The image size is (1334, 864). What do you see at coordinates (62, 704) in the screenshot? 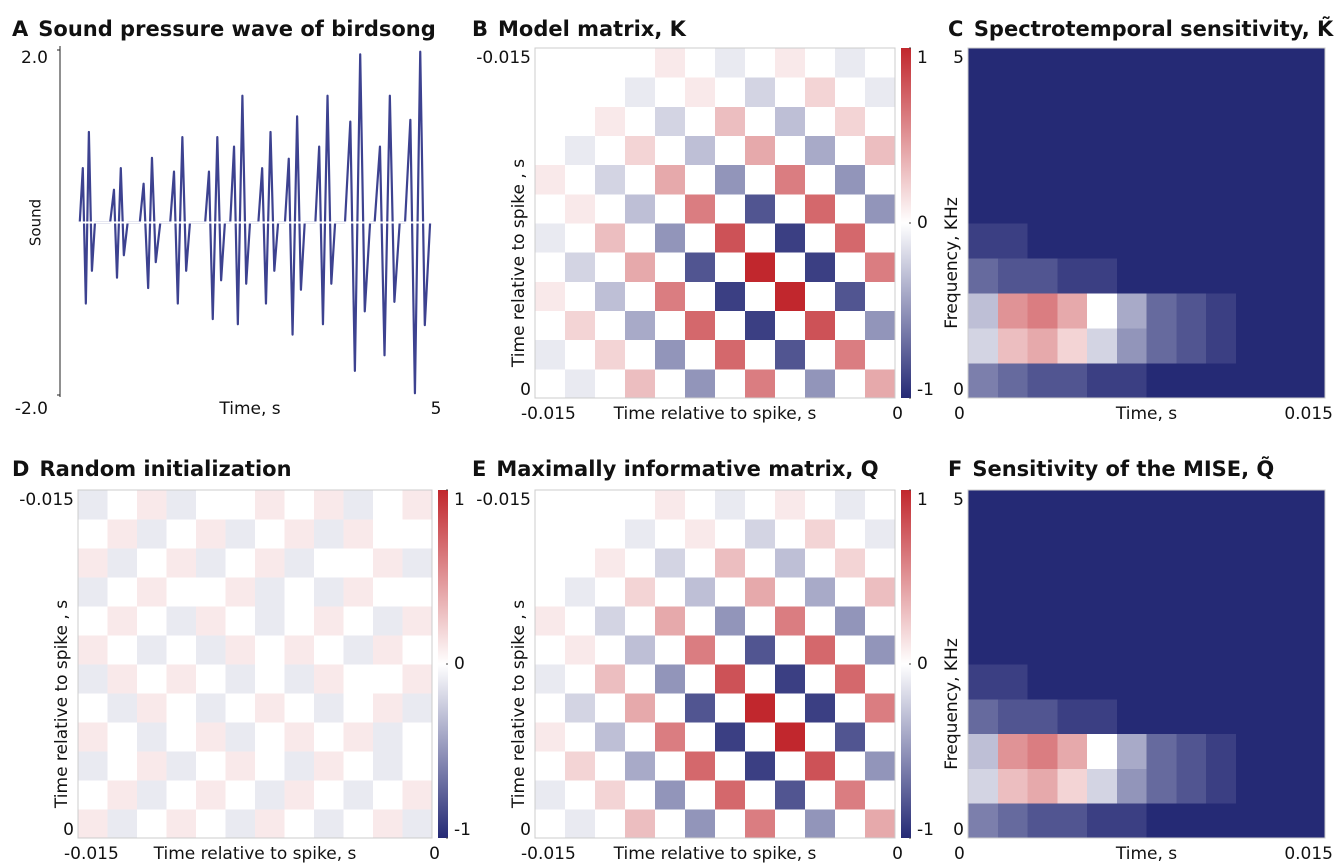
I see `y-axis-label: Time relative to spike , s` at bounding box center [62, 704].